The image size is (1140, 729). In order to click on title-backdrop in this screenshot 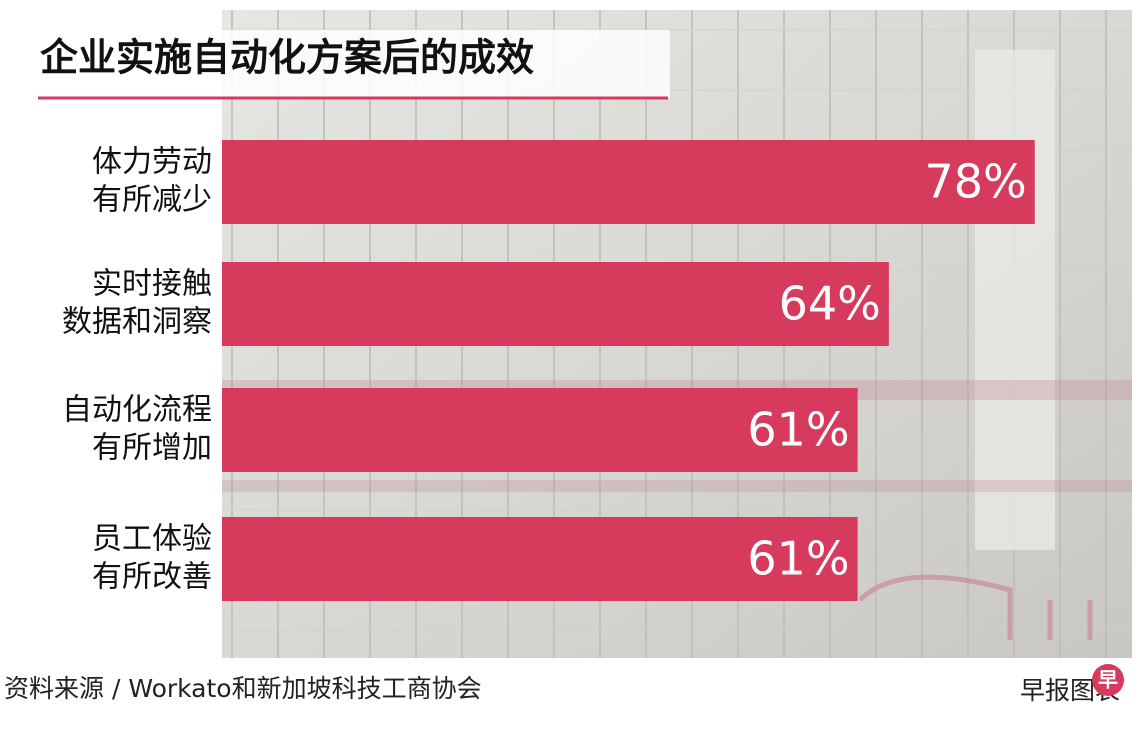, I will do `click(350, 64)`.